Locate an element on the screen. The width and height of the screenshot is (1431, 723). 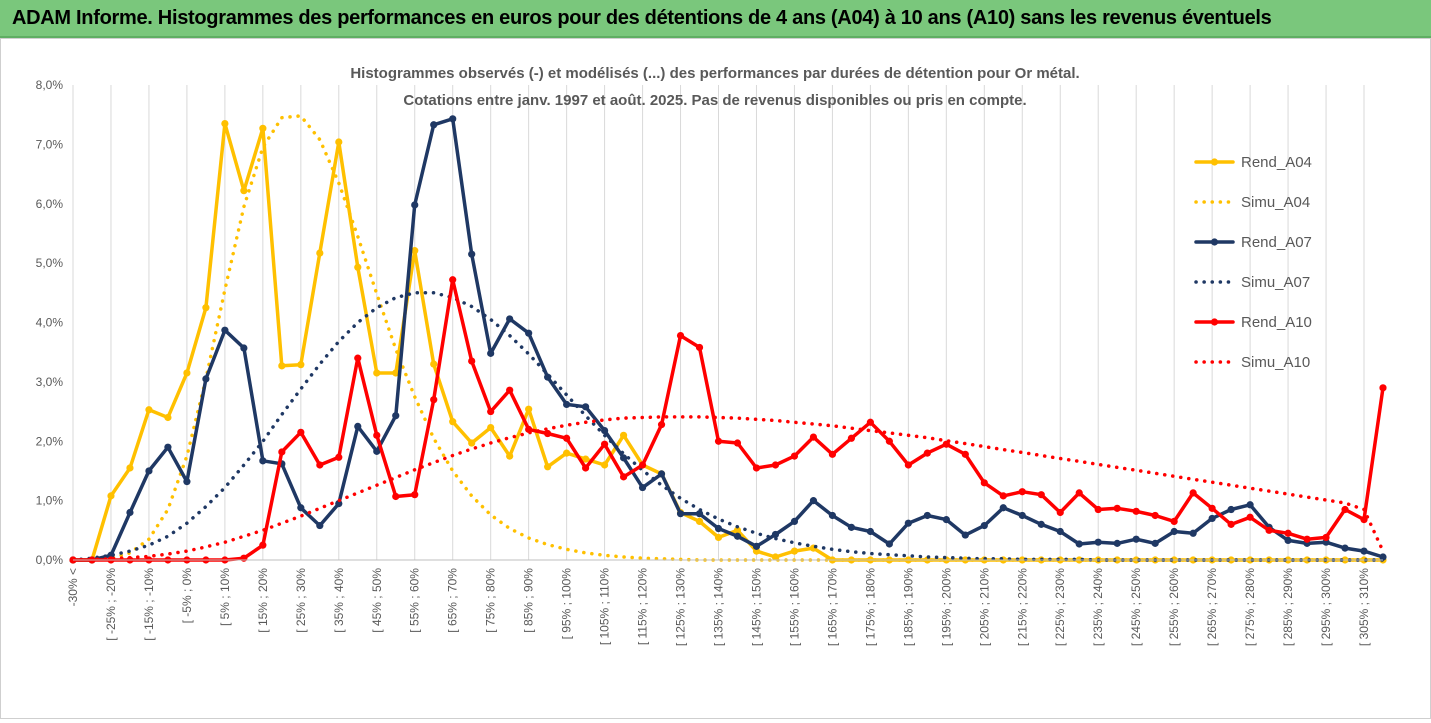
x-tick-label: -30% < is located at coordinates (73, 587).